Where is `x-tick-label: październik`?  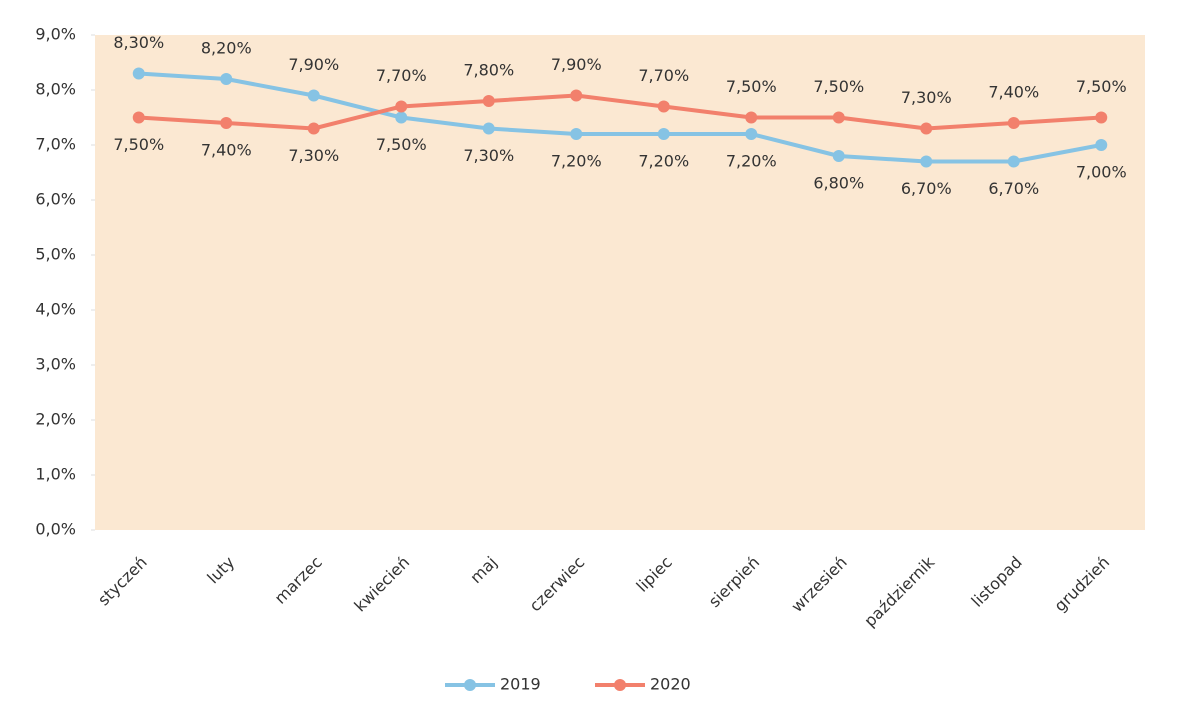 x-tick-label: październik is located at coordinates (899, 591).